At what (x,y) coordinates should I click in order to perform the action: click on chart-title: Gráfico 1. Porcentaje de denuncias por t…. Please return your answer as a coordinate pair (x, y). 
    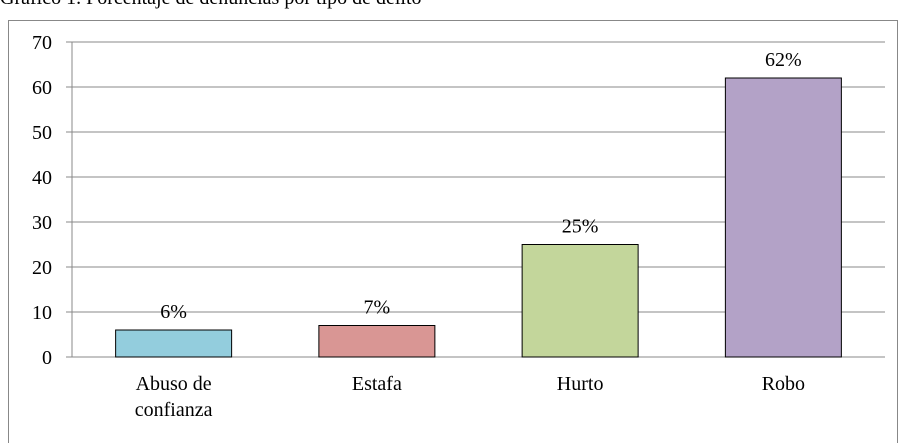
    Looking at the image, I should click on (211, 4).